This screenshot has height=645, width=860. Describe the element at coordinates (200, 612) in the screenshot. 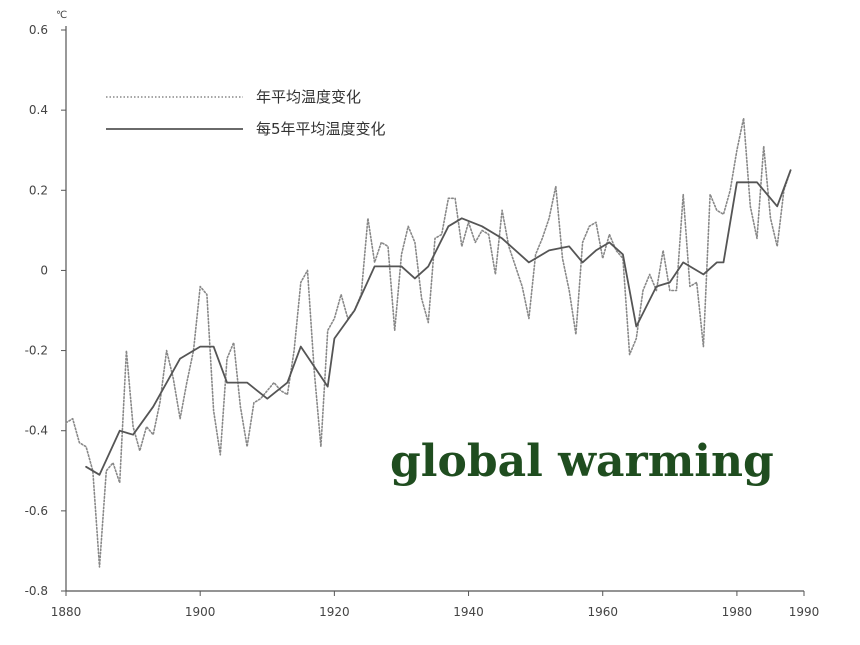

I see `x-tick-label: 1900` at that location.